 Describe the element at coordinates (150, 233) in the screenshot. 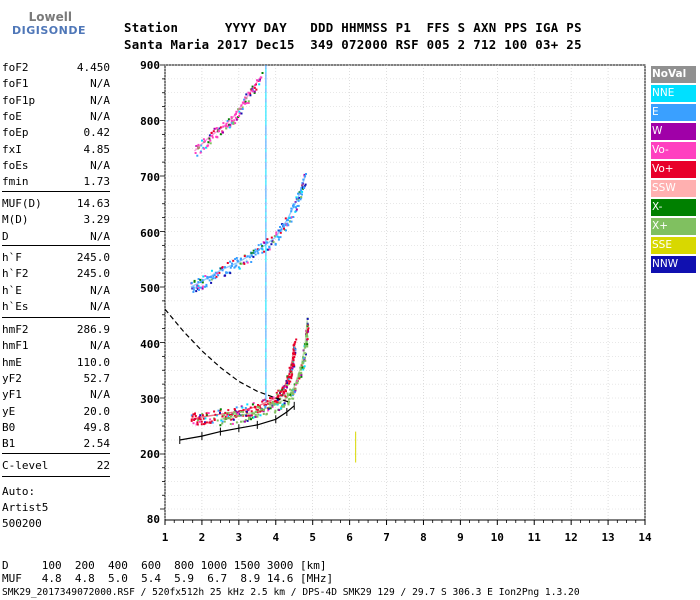

I see `y-tick-label: 600` at that location.